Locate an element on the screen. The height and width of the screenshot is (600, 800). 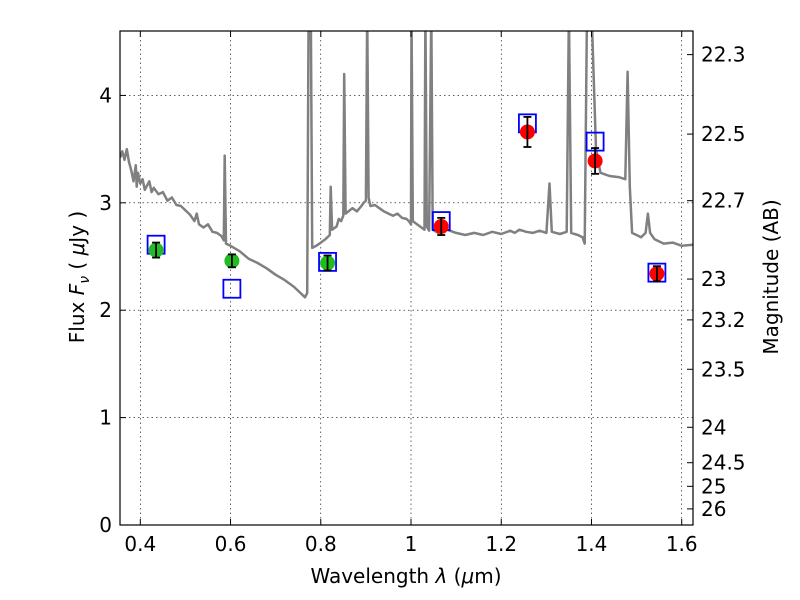
x-axis-label: Wavelength λ (μm) is located at coordinates (405, 576).